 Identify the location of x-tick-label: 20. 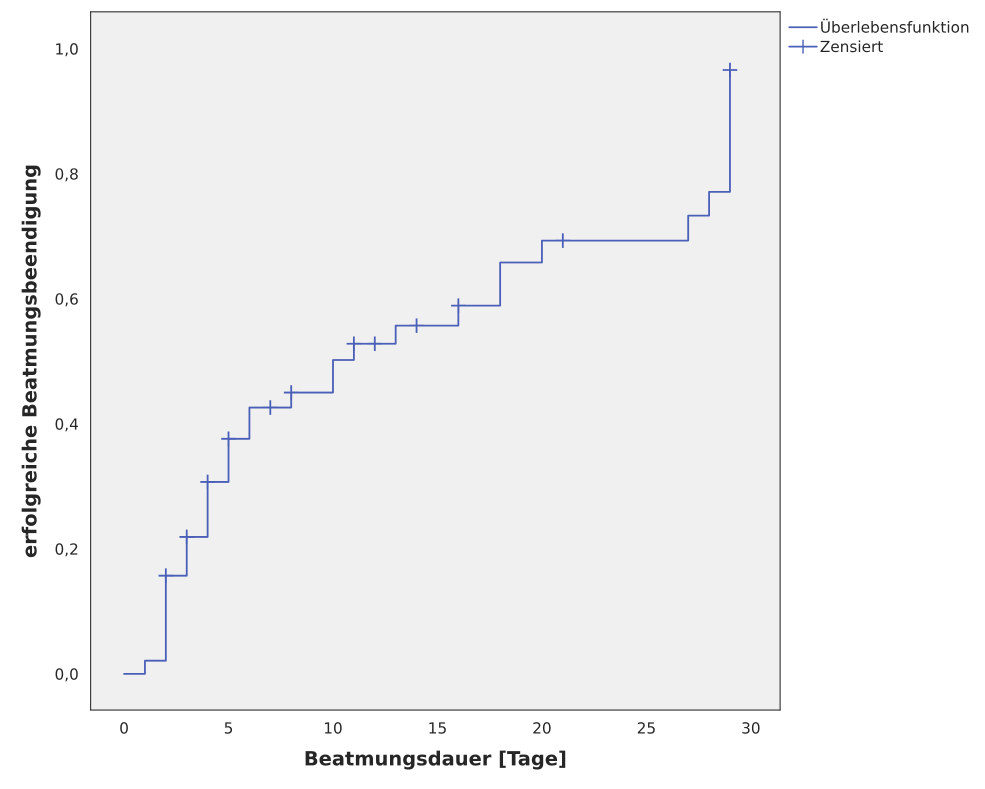
(542, 728).